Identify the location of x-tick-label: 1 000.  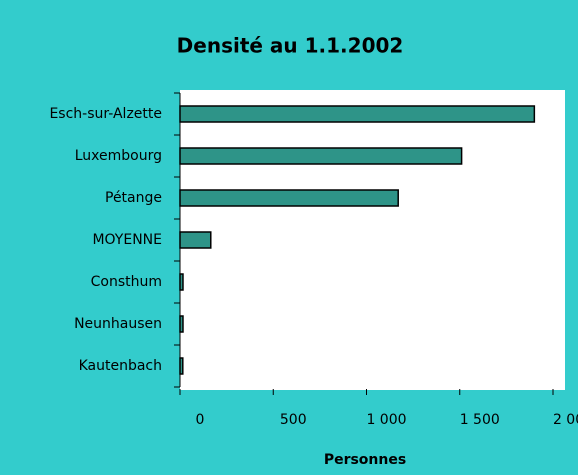
(386, 420).